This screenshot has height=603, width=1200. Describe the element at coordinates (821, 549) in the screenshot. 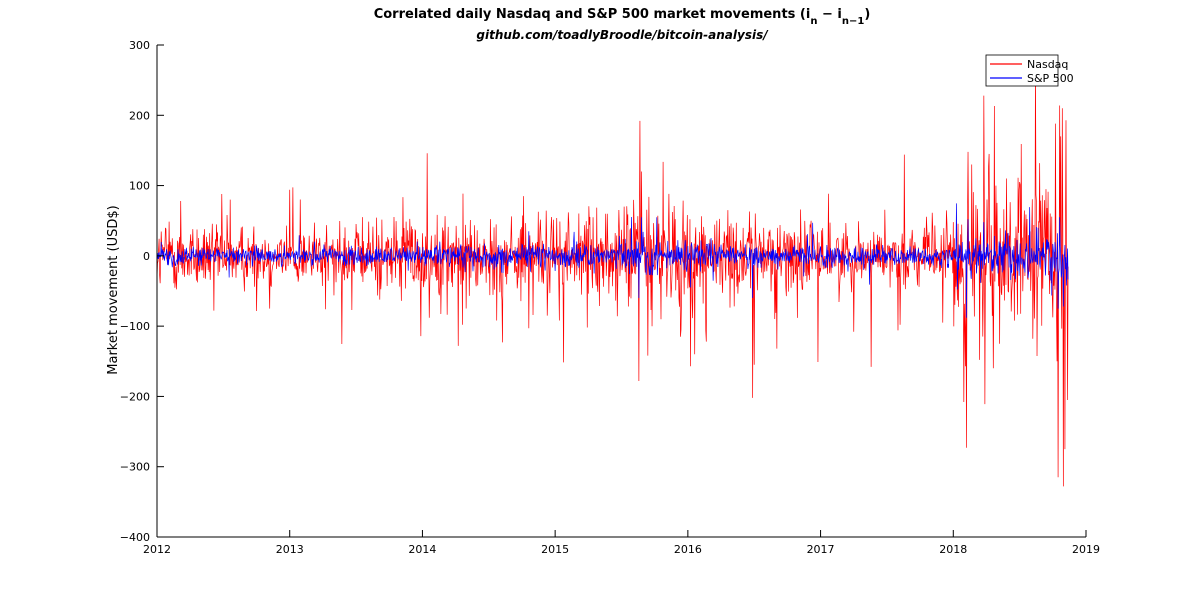

I see `x-tick-label: 2017` at that location.